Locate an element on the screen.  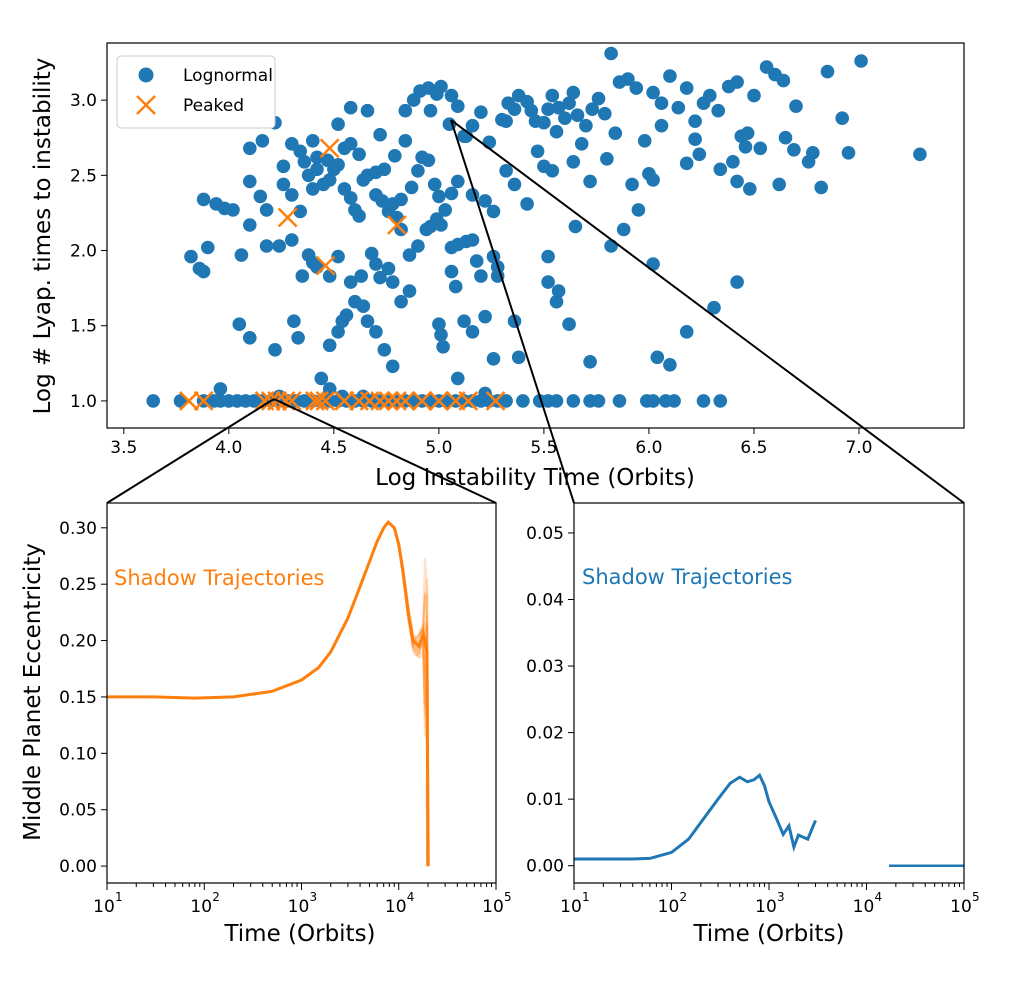
top-x-tick-label: 5.0 is located at coordinates (438, 448).